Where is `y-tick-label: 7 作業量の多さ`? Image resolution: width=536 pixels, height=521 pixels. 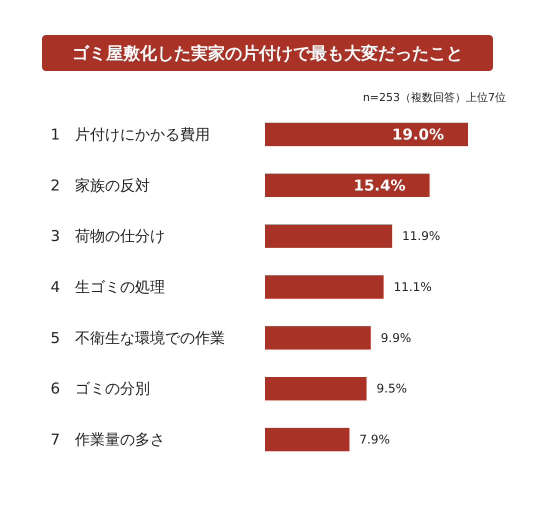
y-tick-label: 7 作業量の多さ is located at coordinates (108, 439).